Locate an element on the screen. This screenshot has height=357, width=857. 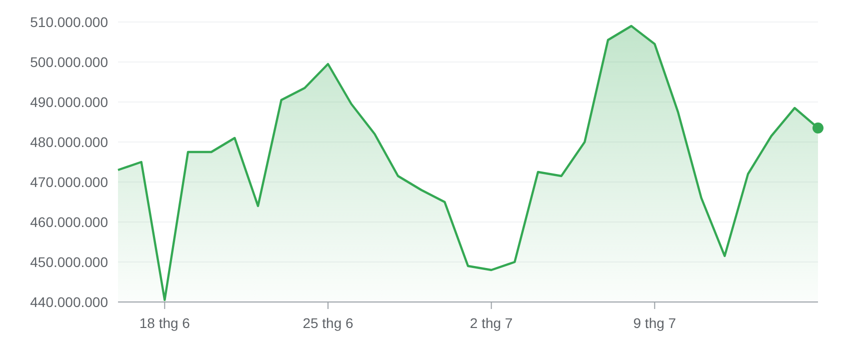
y-tick-label: 470.000.000 is located at coordinates (69, 182).